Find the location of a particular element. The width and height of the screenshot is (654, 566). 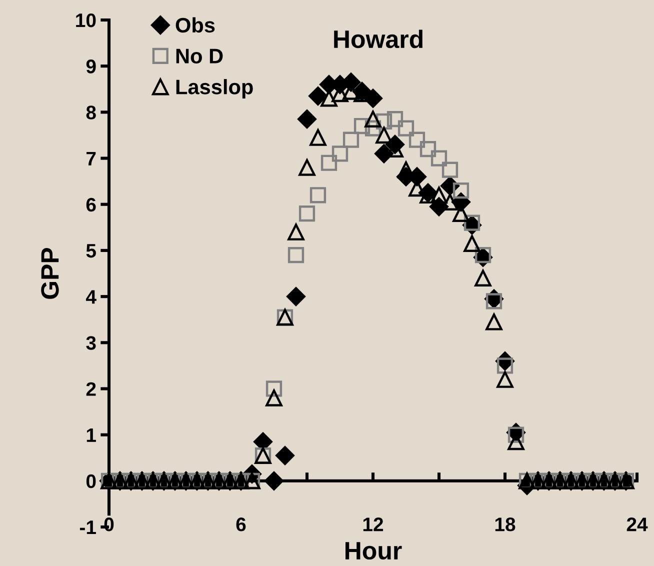

y-tick-label: 10 is located at coordinates (86, 20).